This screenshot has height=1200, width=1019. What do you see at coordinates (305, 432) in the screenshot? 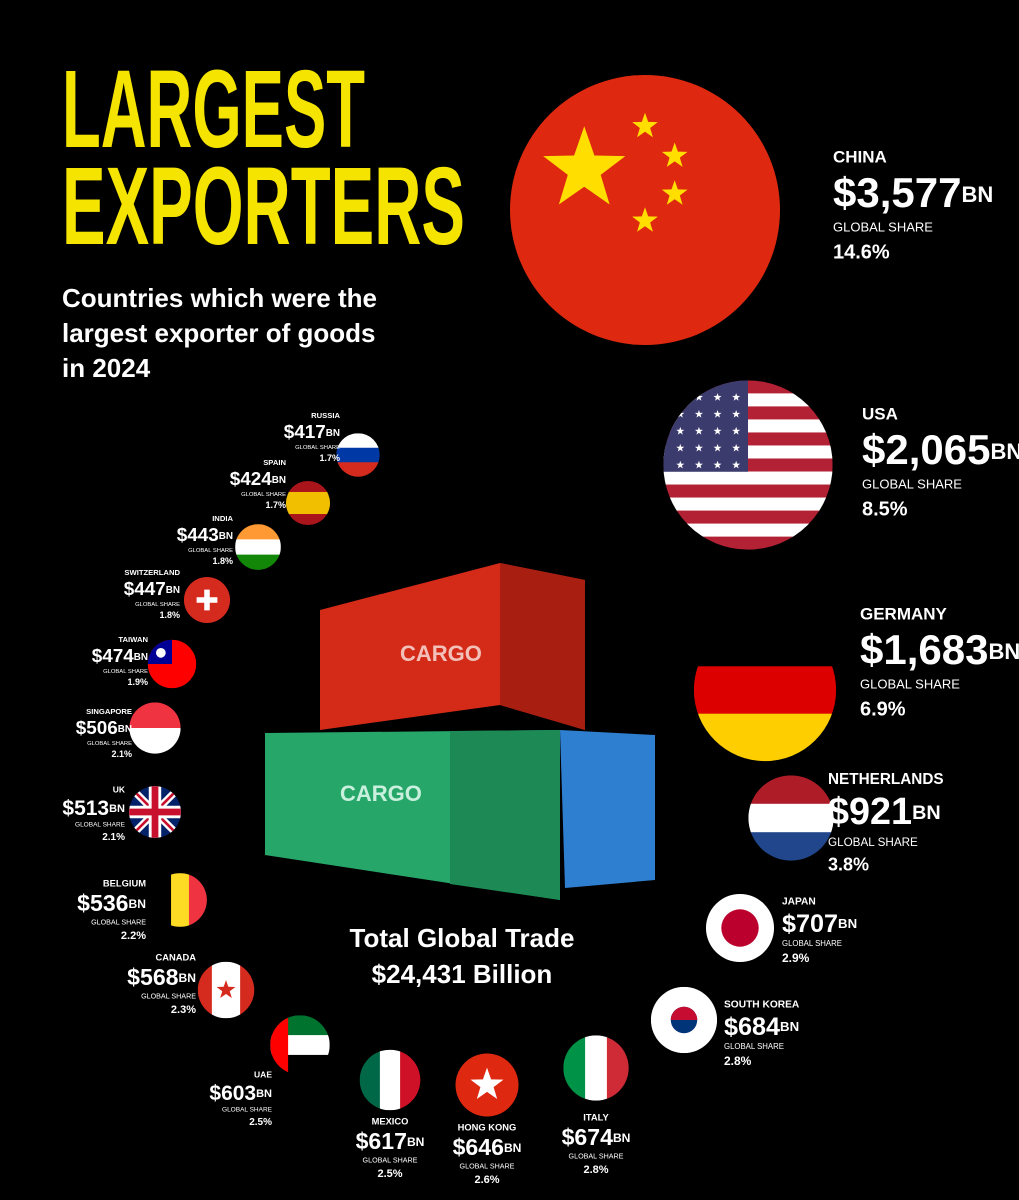
I see `value-label: $417` at bounding box center [305, 432].